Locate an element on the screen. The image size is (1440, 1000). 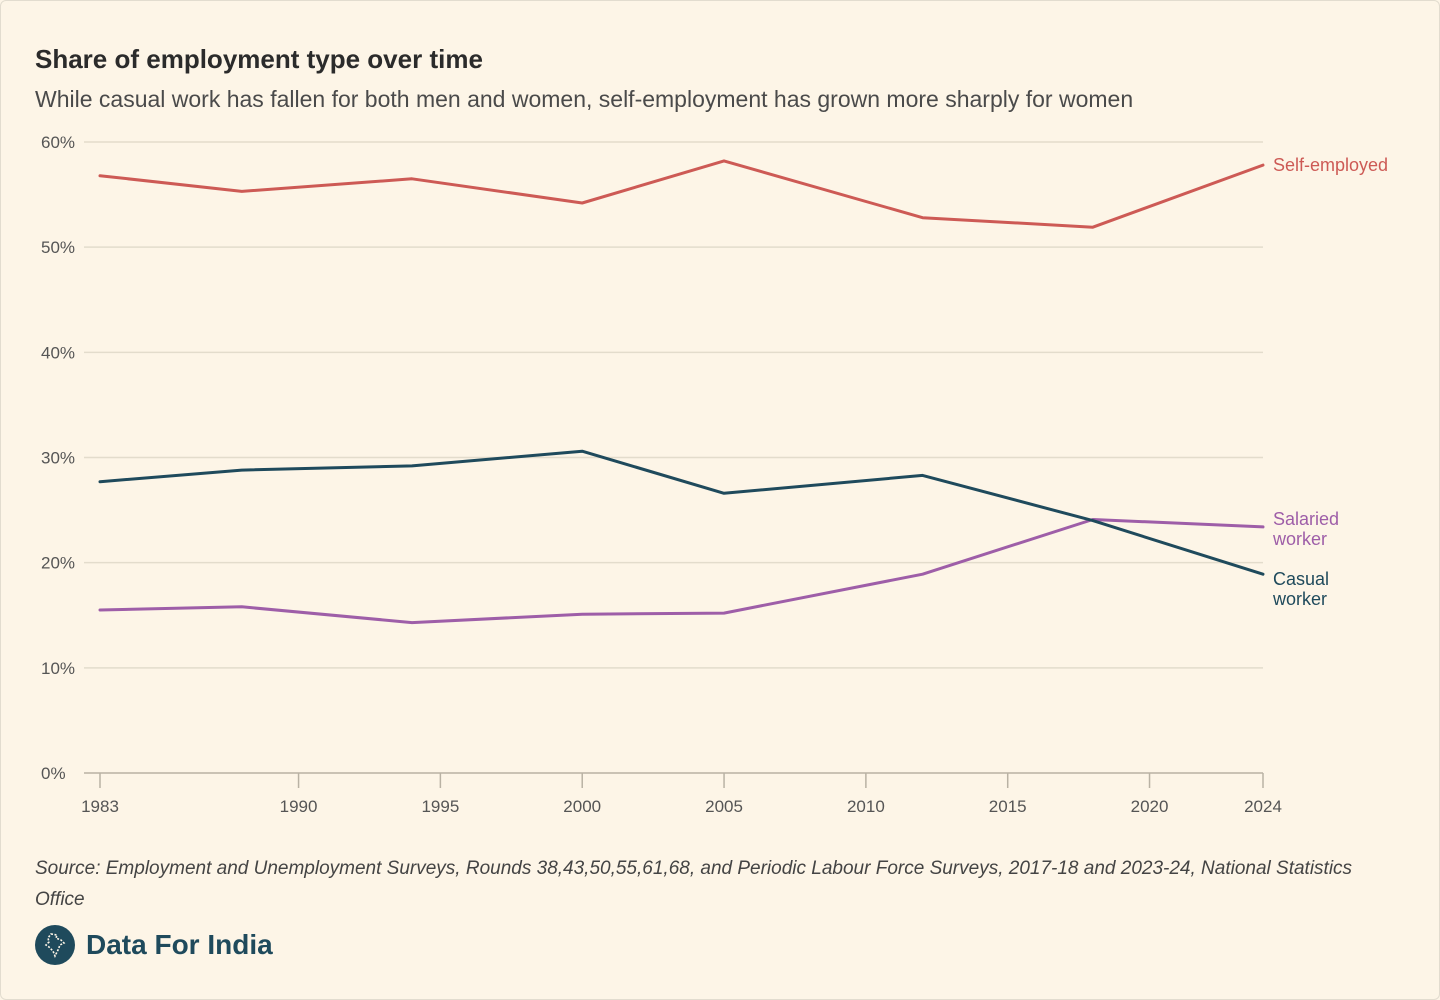
y-axis: 0% 10% 20% 30% 40% 50% 60% is located at coordinates (58, 458).